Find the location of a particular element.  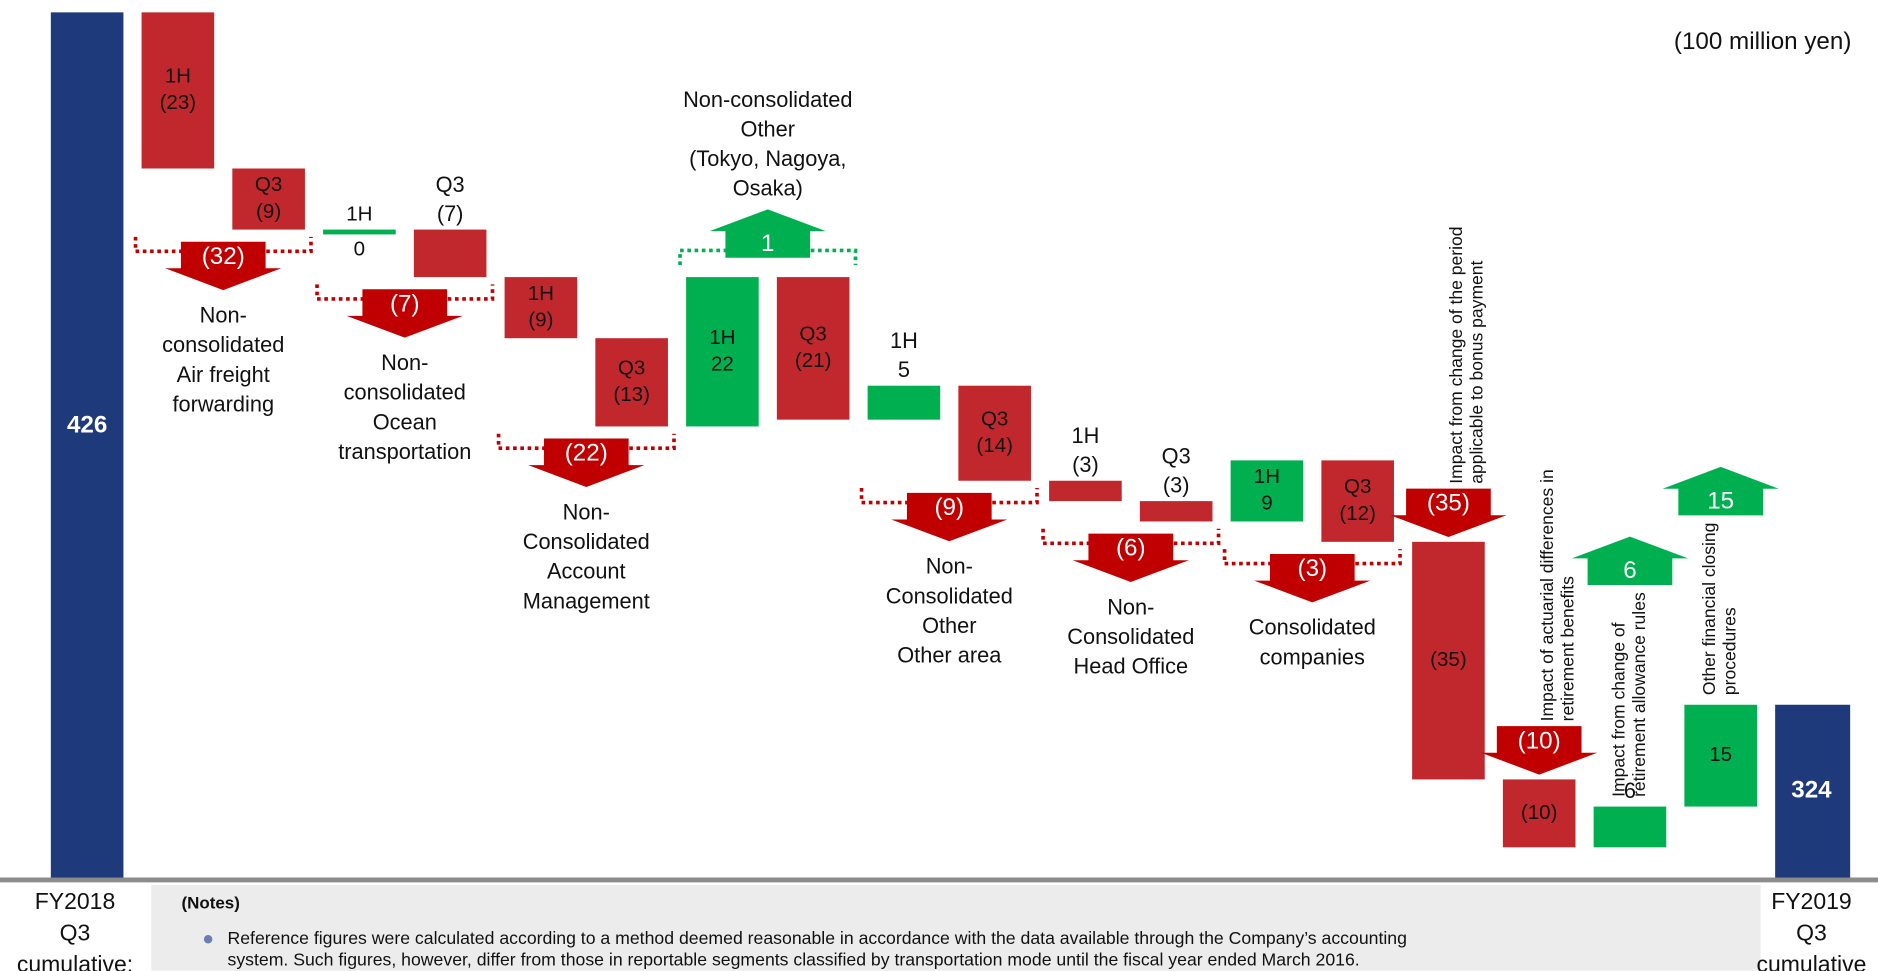

group-name: forwarding is located at coordinates (223, 403).